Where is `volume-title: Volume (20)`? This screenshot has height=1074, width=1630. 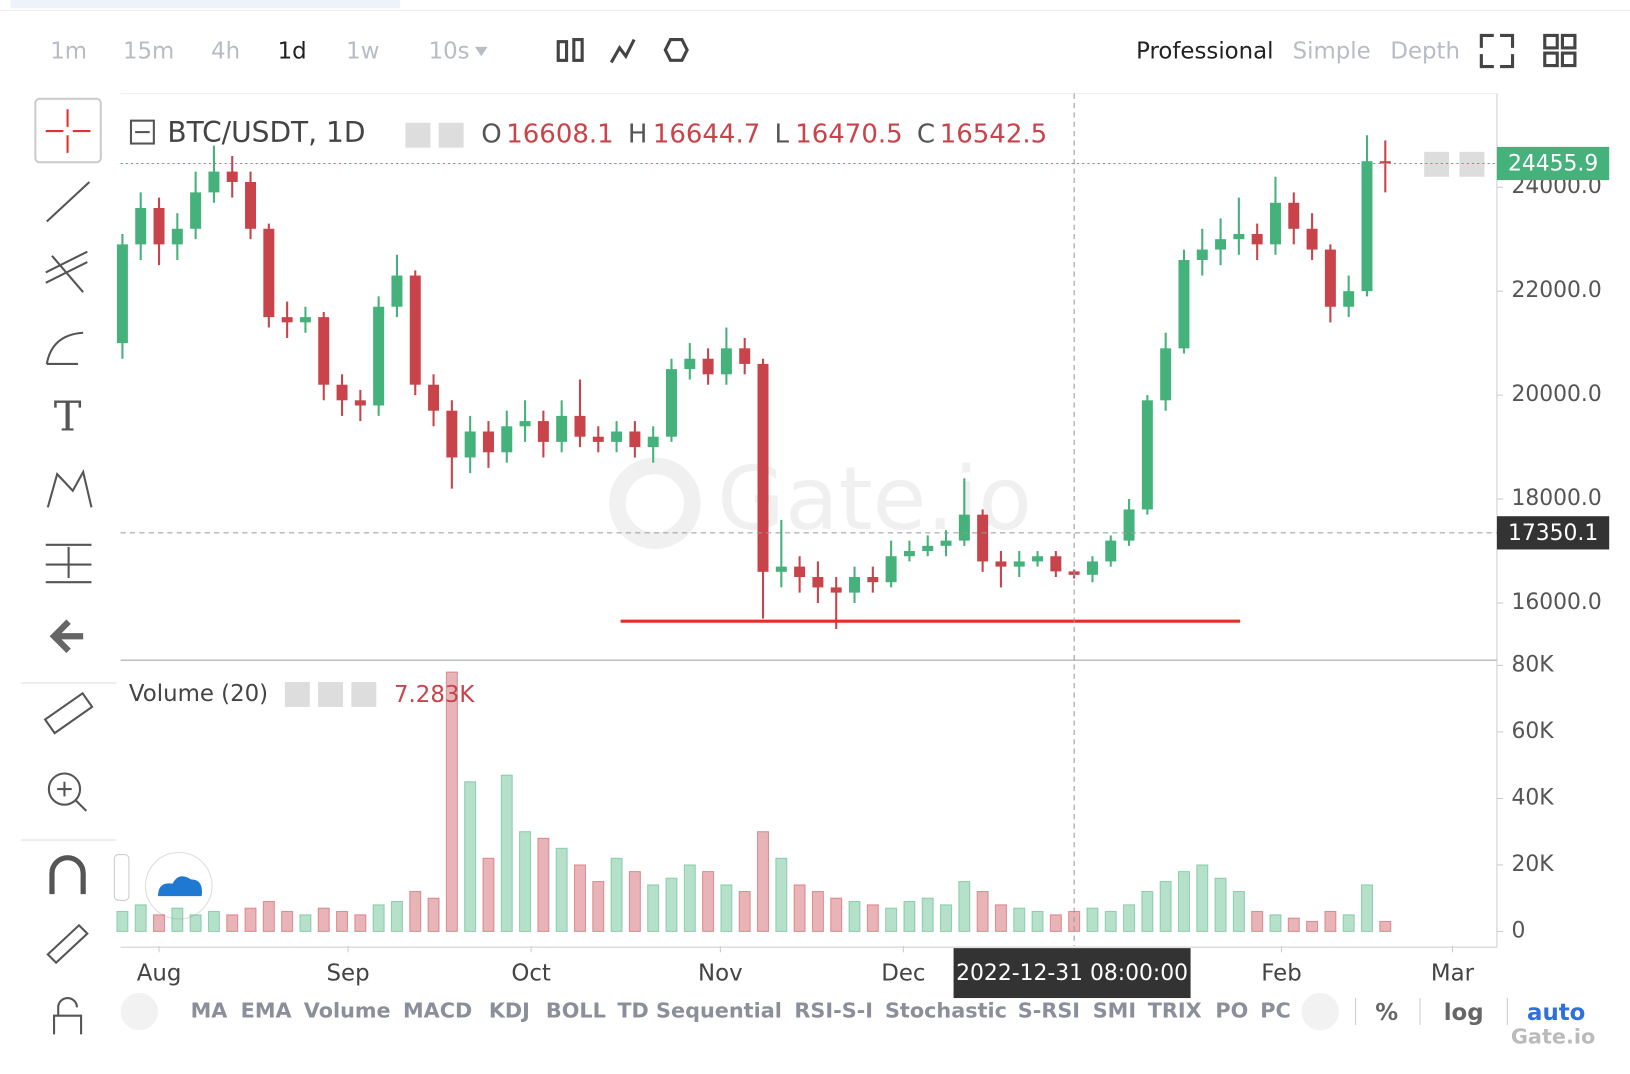 volume-title: Volume (20) is located at coordinates (198, 694).